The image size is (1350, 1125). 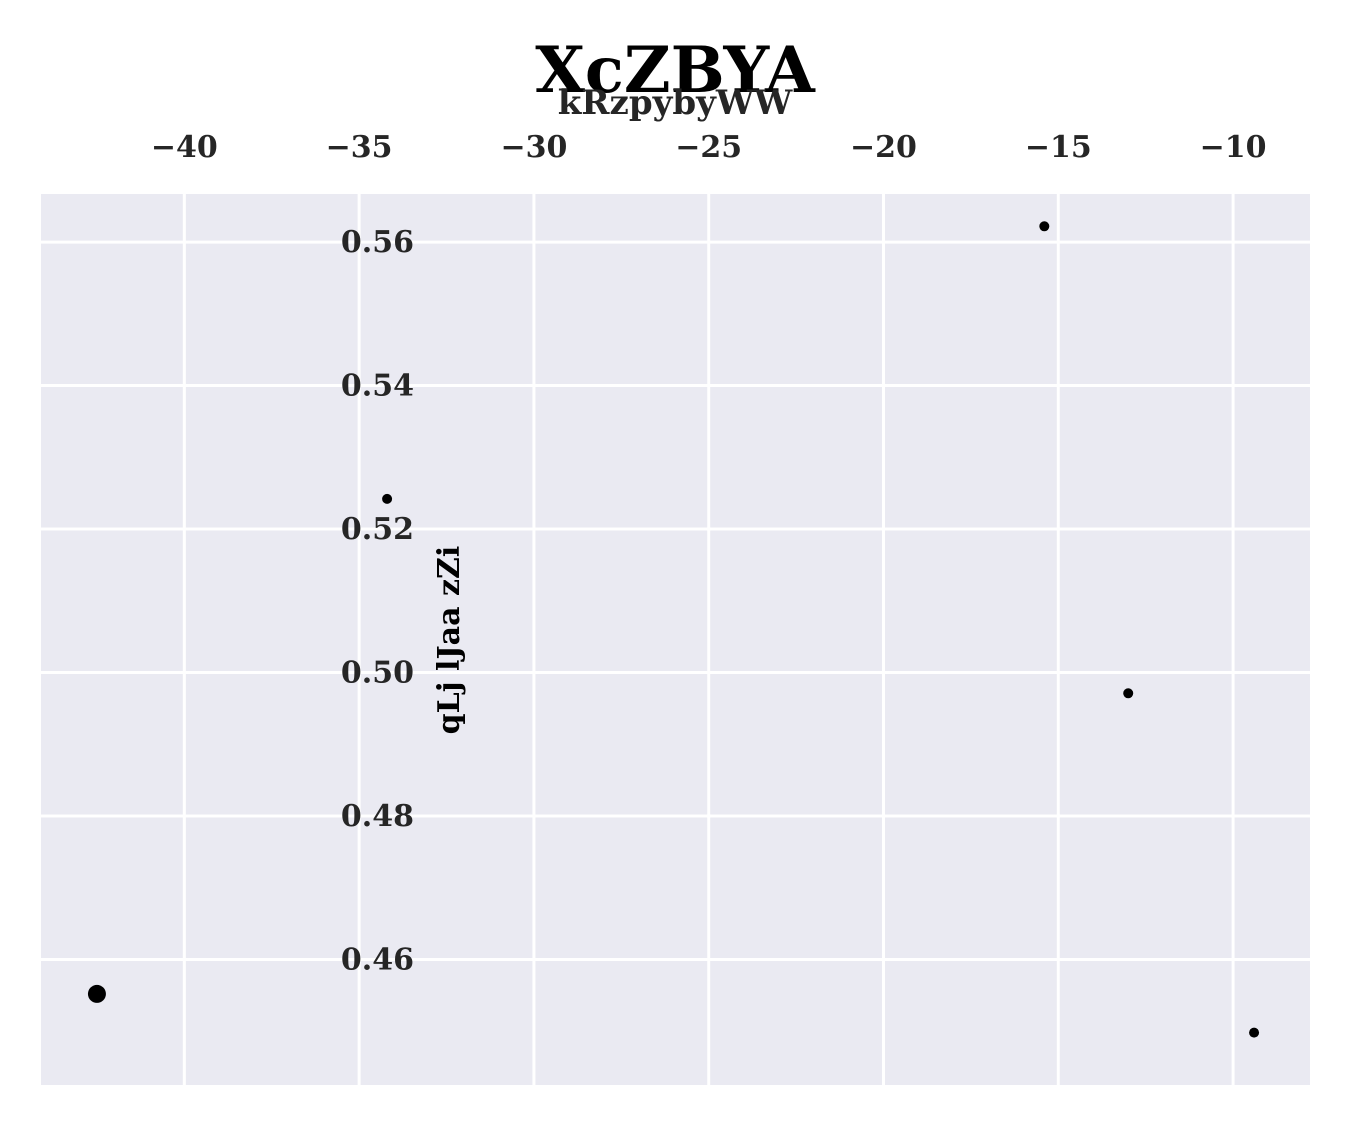 I want to click on x-tick-label: −30, so click(x=533, y=147).